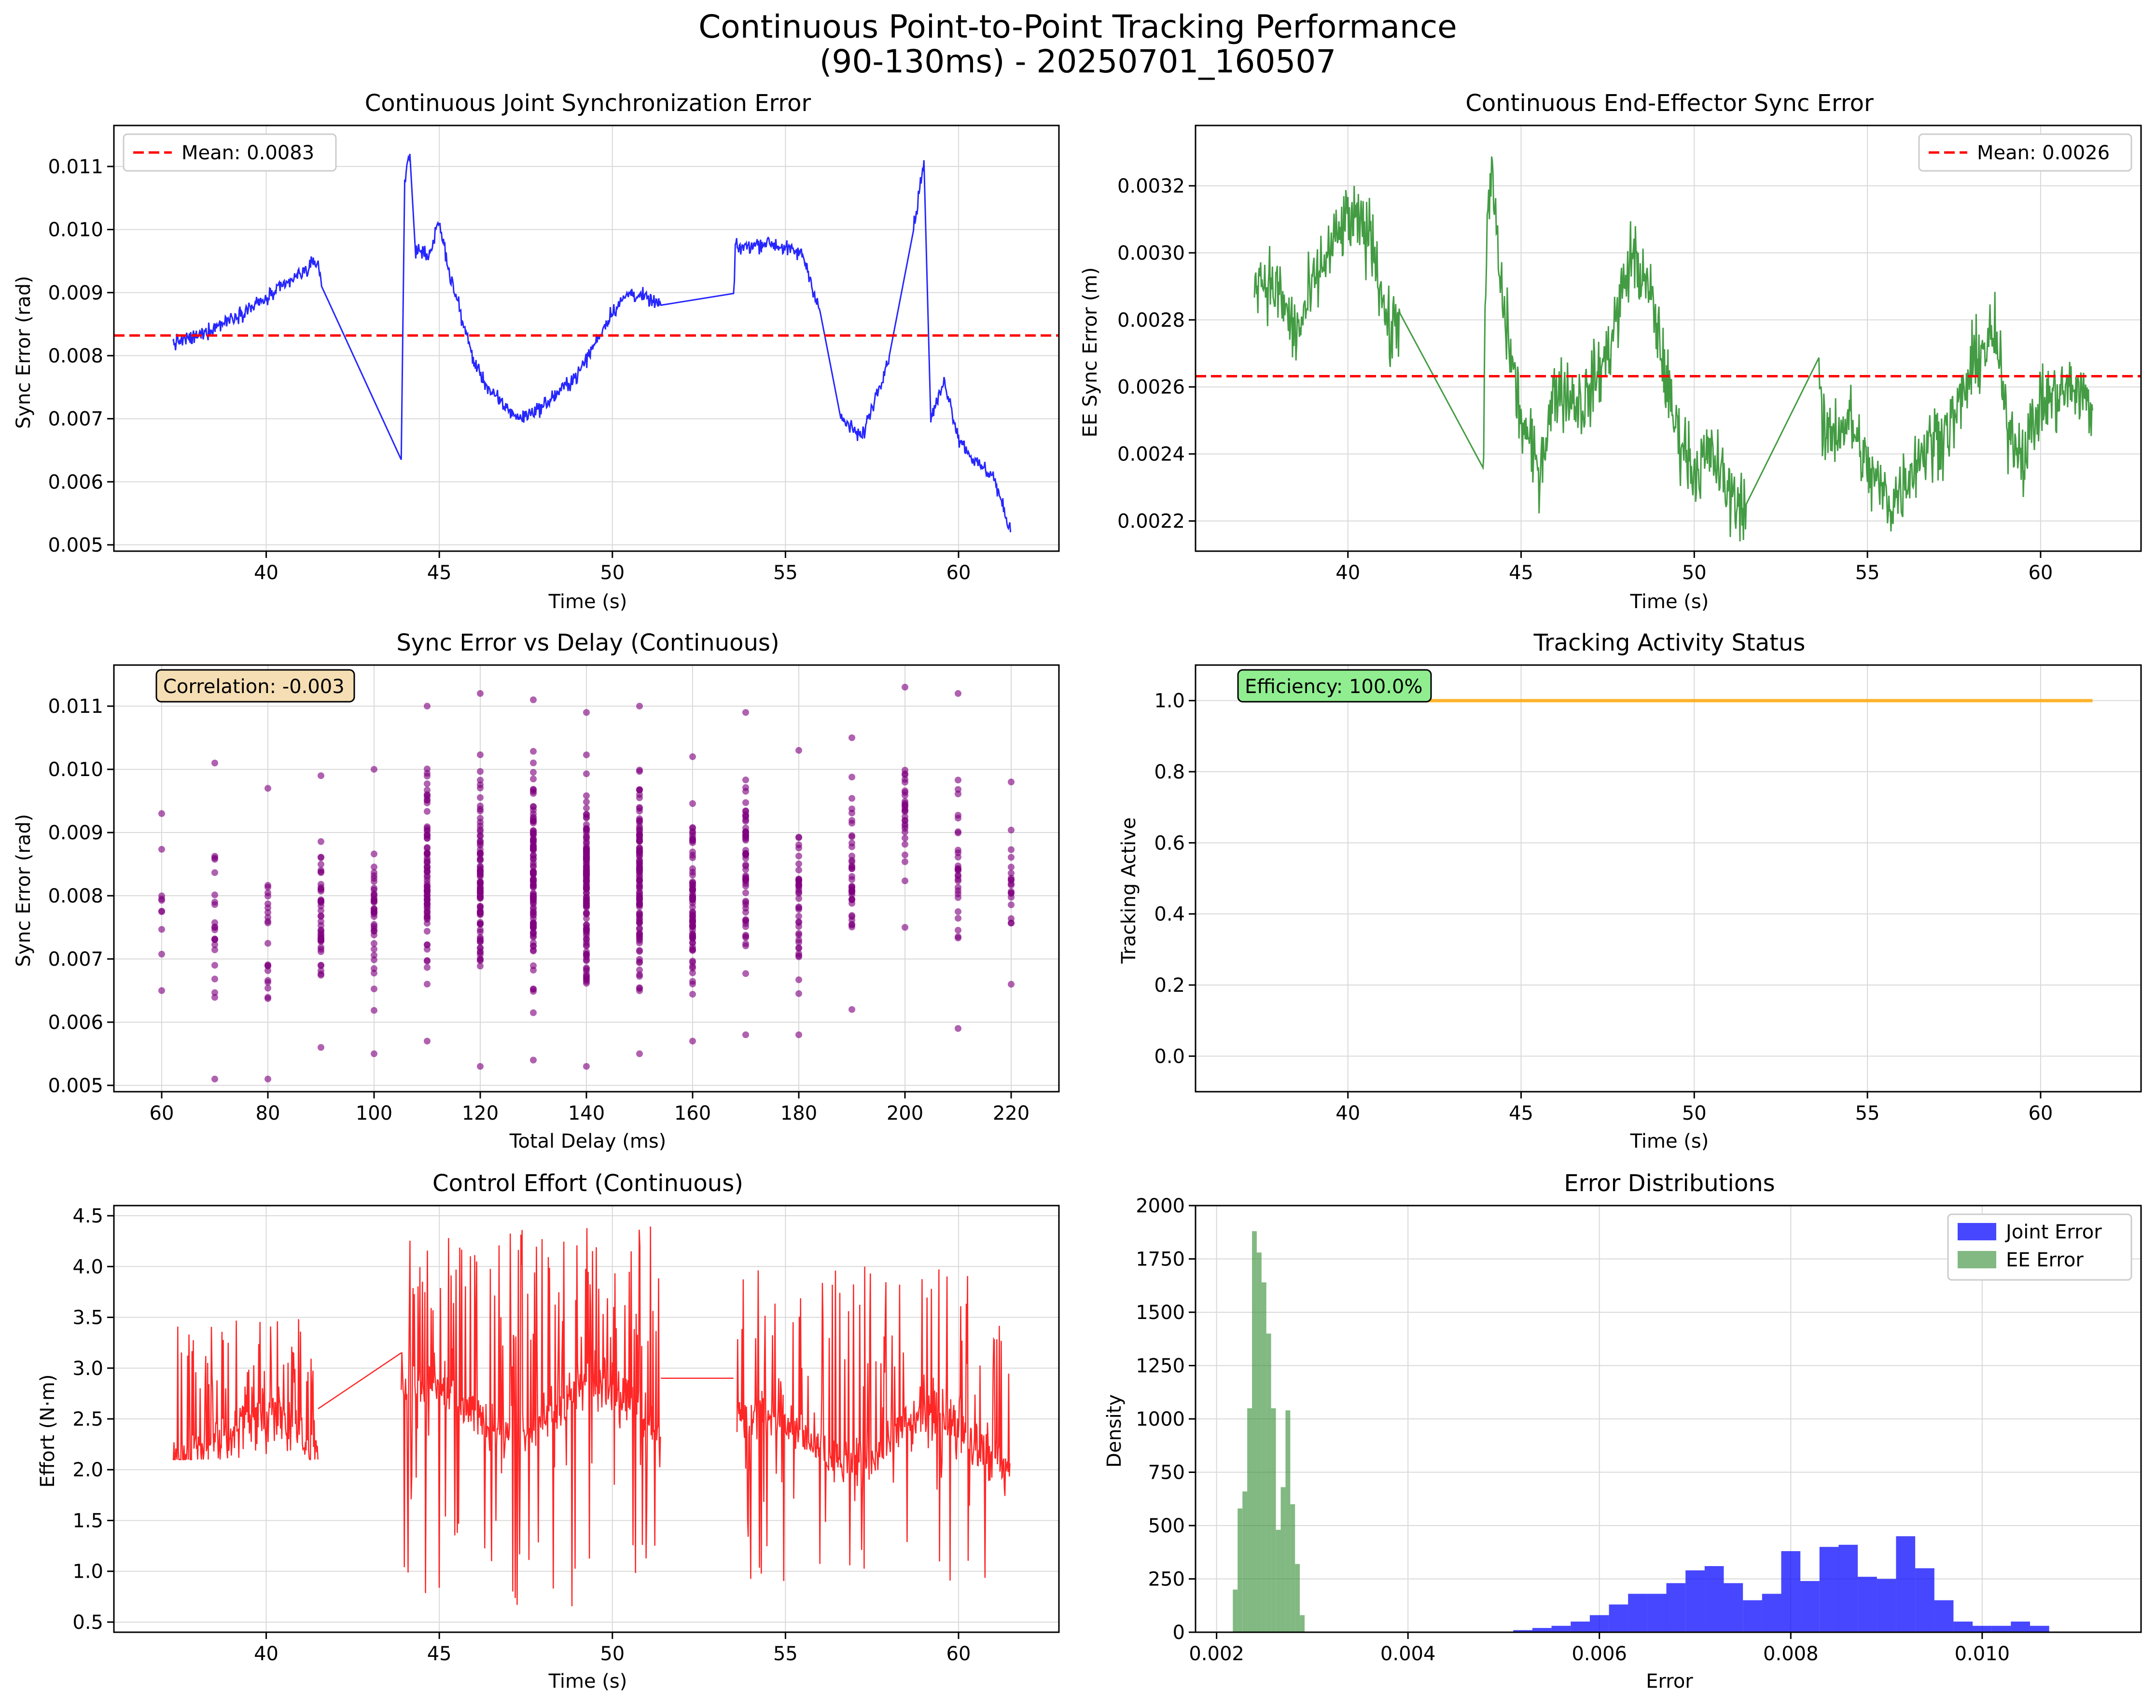 This screenshot has height=1708, width=2156. What do you see at coordinates (247, 153) in the screenshot?
I see `legend-label: Mean: 0.0083` at bounding box center [247, 153].